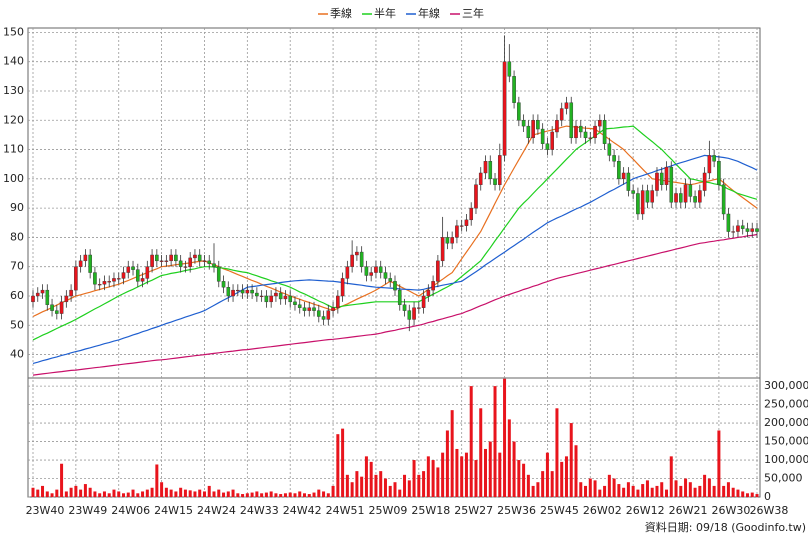  What do you see at coordinates (767, 496) in the screenshot?
I see `volume-tick-label: 0` at bounding box center [767, 496].